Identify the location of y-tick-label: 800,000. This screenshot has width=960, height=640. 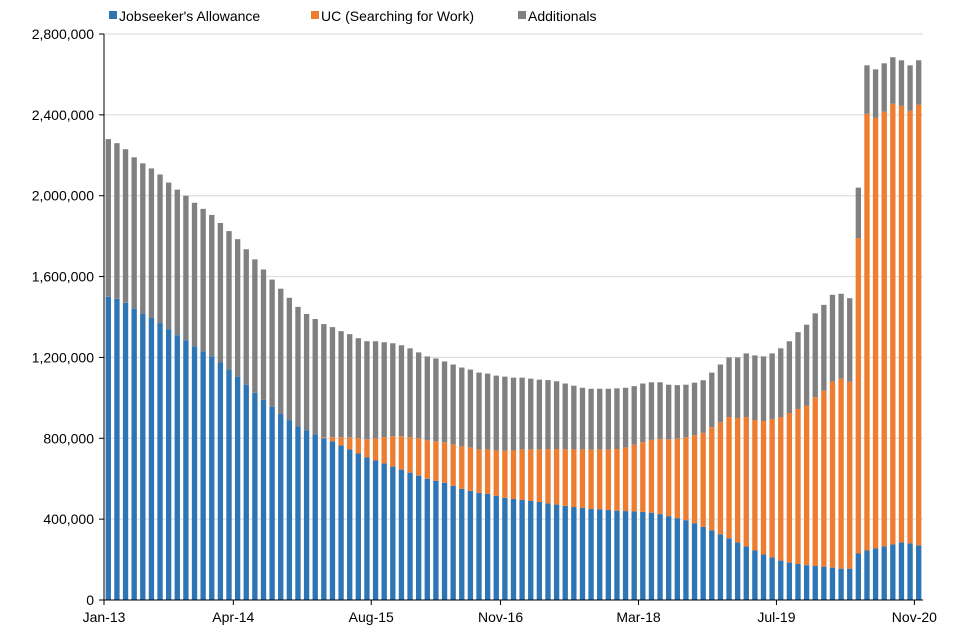
(68, 438).